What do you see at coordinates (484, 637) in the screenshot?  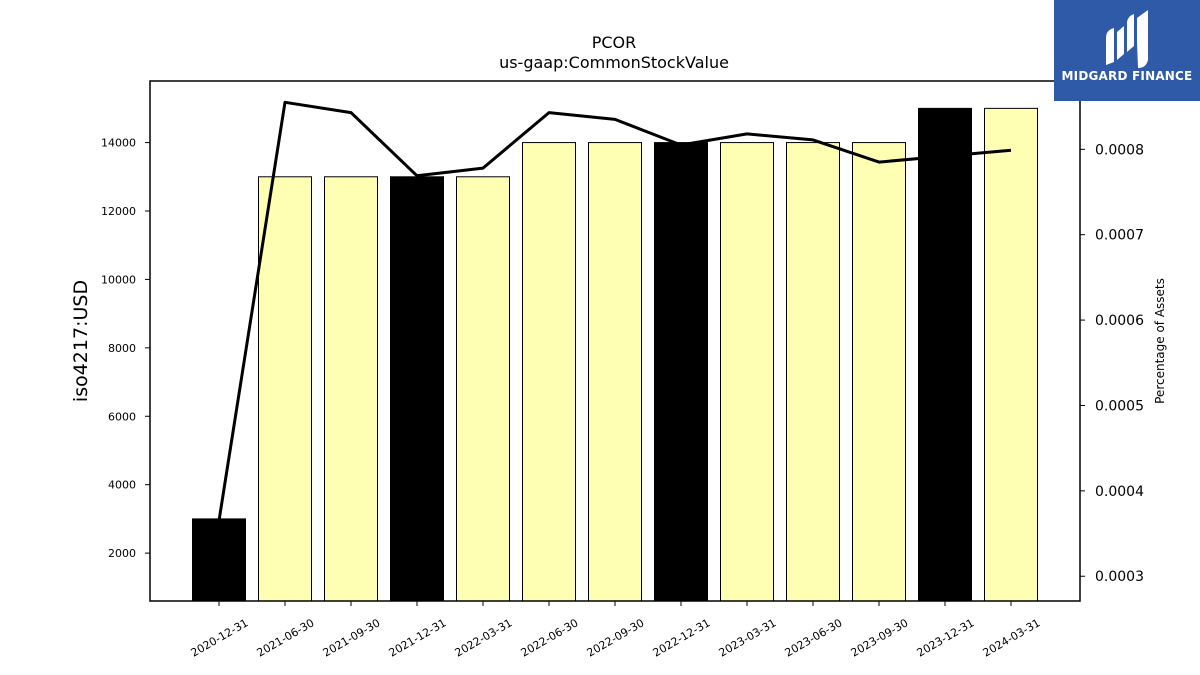 I see `x-tick-label: 2022-03-31` at bounding box center [484, 637].